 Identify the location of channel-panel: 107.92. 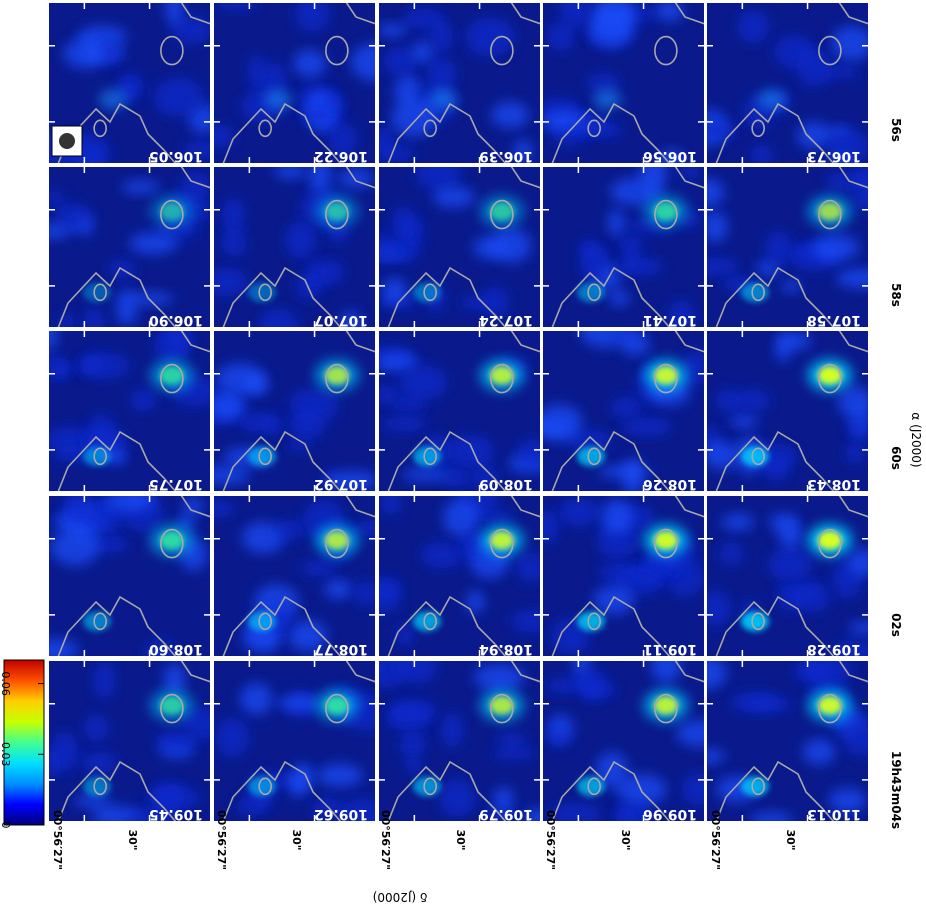
(294, 411).